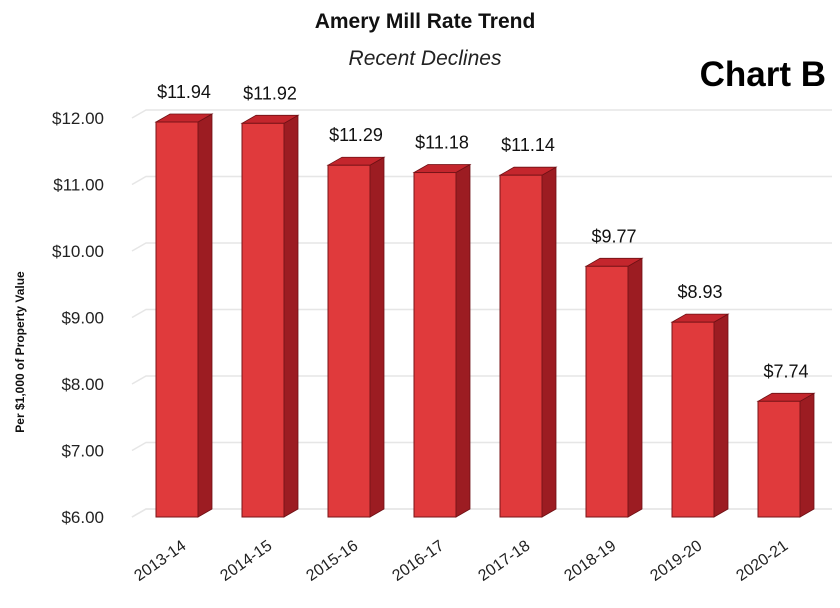 Image resolution: width=840 pixels, height=608 pixels. What do you see at coordinates (699, 292) in the screenshot?
I see `data-label: $8.93` at bounding box center [699, 292].